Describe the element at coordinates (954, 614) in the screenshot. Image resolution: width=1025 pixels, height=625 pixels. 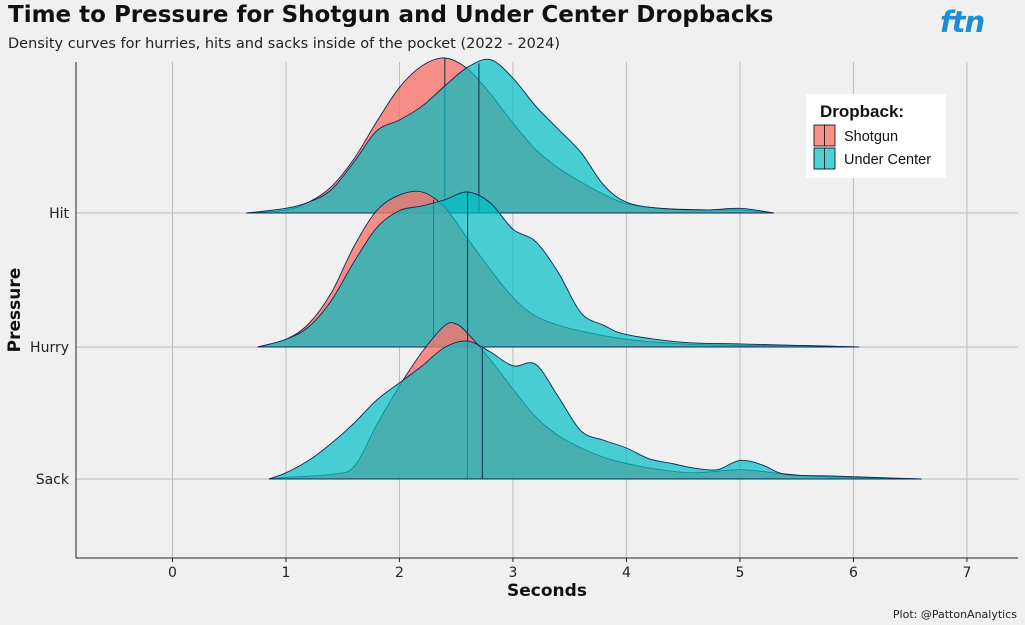
I see `plot-caption: Plot: @PattonAnalytics` at that location.